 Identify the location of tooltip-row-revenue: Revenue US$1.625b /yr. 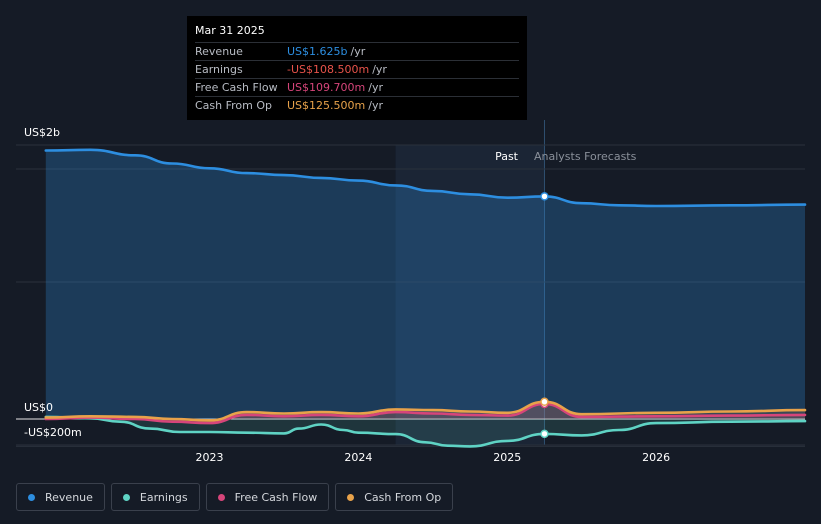
(357, 51).